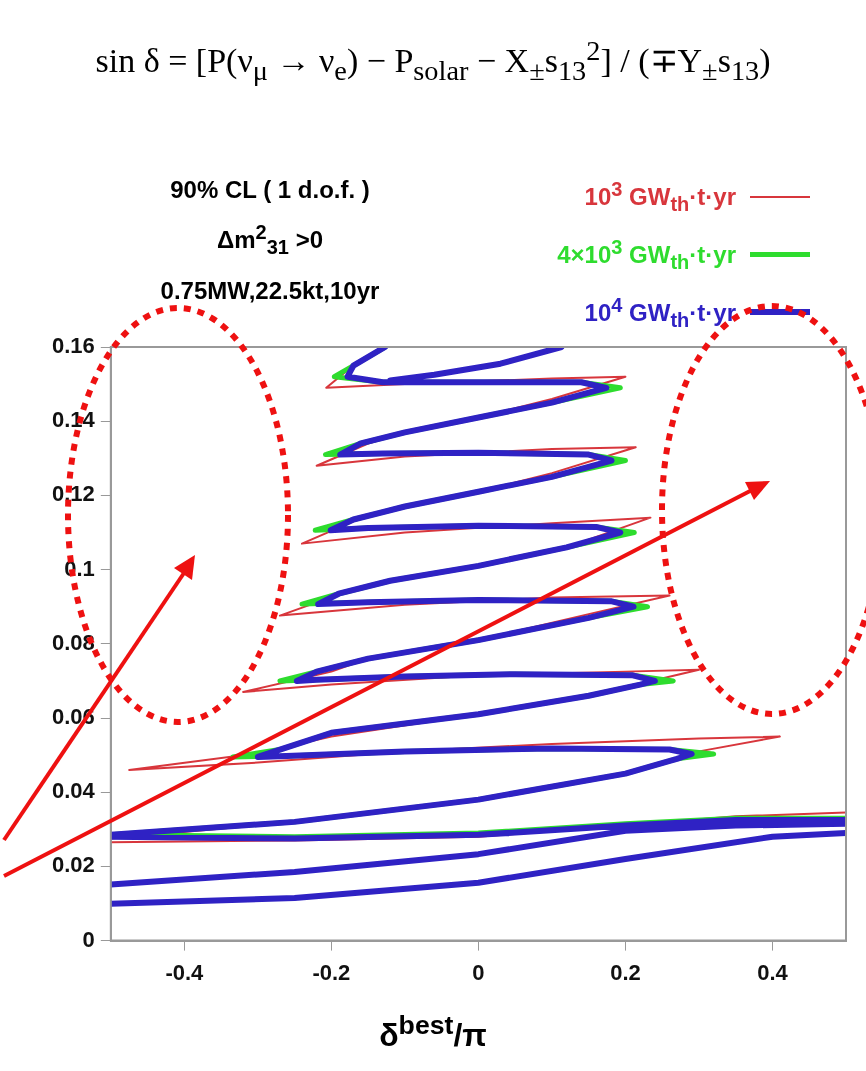  Describe the element at coordinates (73, 791) in the screenshot. I see `y-tick-label: 0.04` at that location.